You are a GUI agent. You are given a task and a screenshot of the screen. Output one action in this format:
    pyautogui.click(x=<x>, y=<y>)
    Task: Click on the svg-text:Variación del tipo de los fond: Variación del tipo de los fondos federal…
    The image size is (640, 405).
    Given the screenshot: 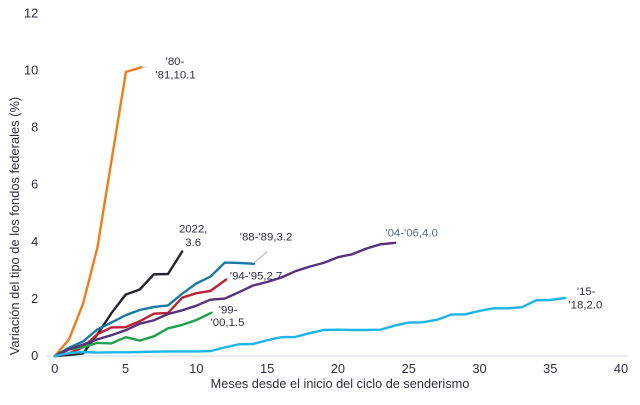 What is the action you would take?
    pyautogui.click(x=14, y=226)
    